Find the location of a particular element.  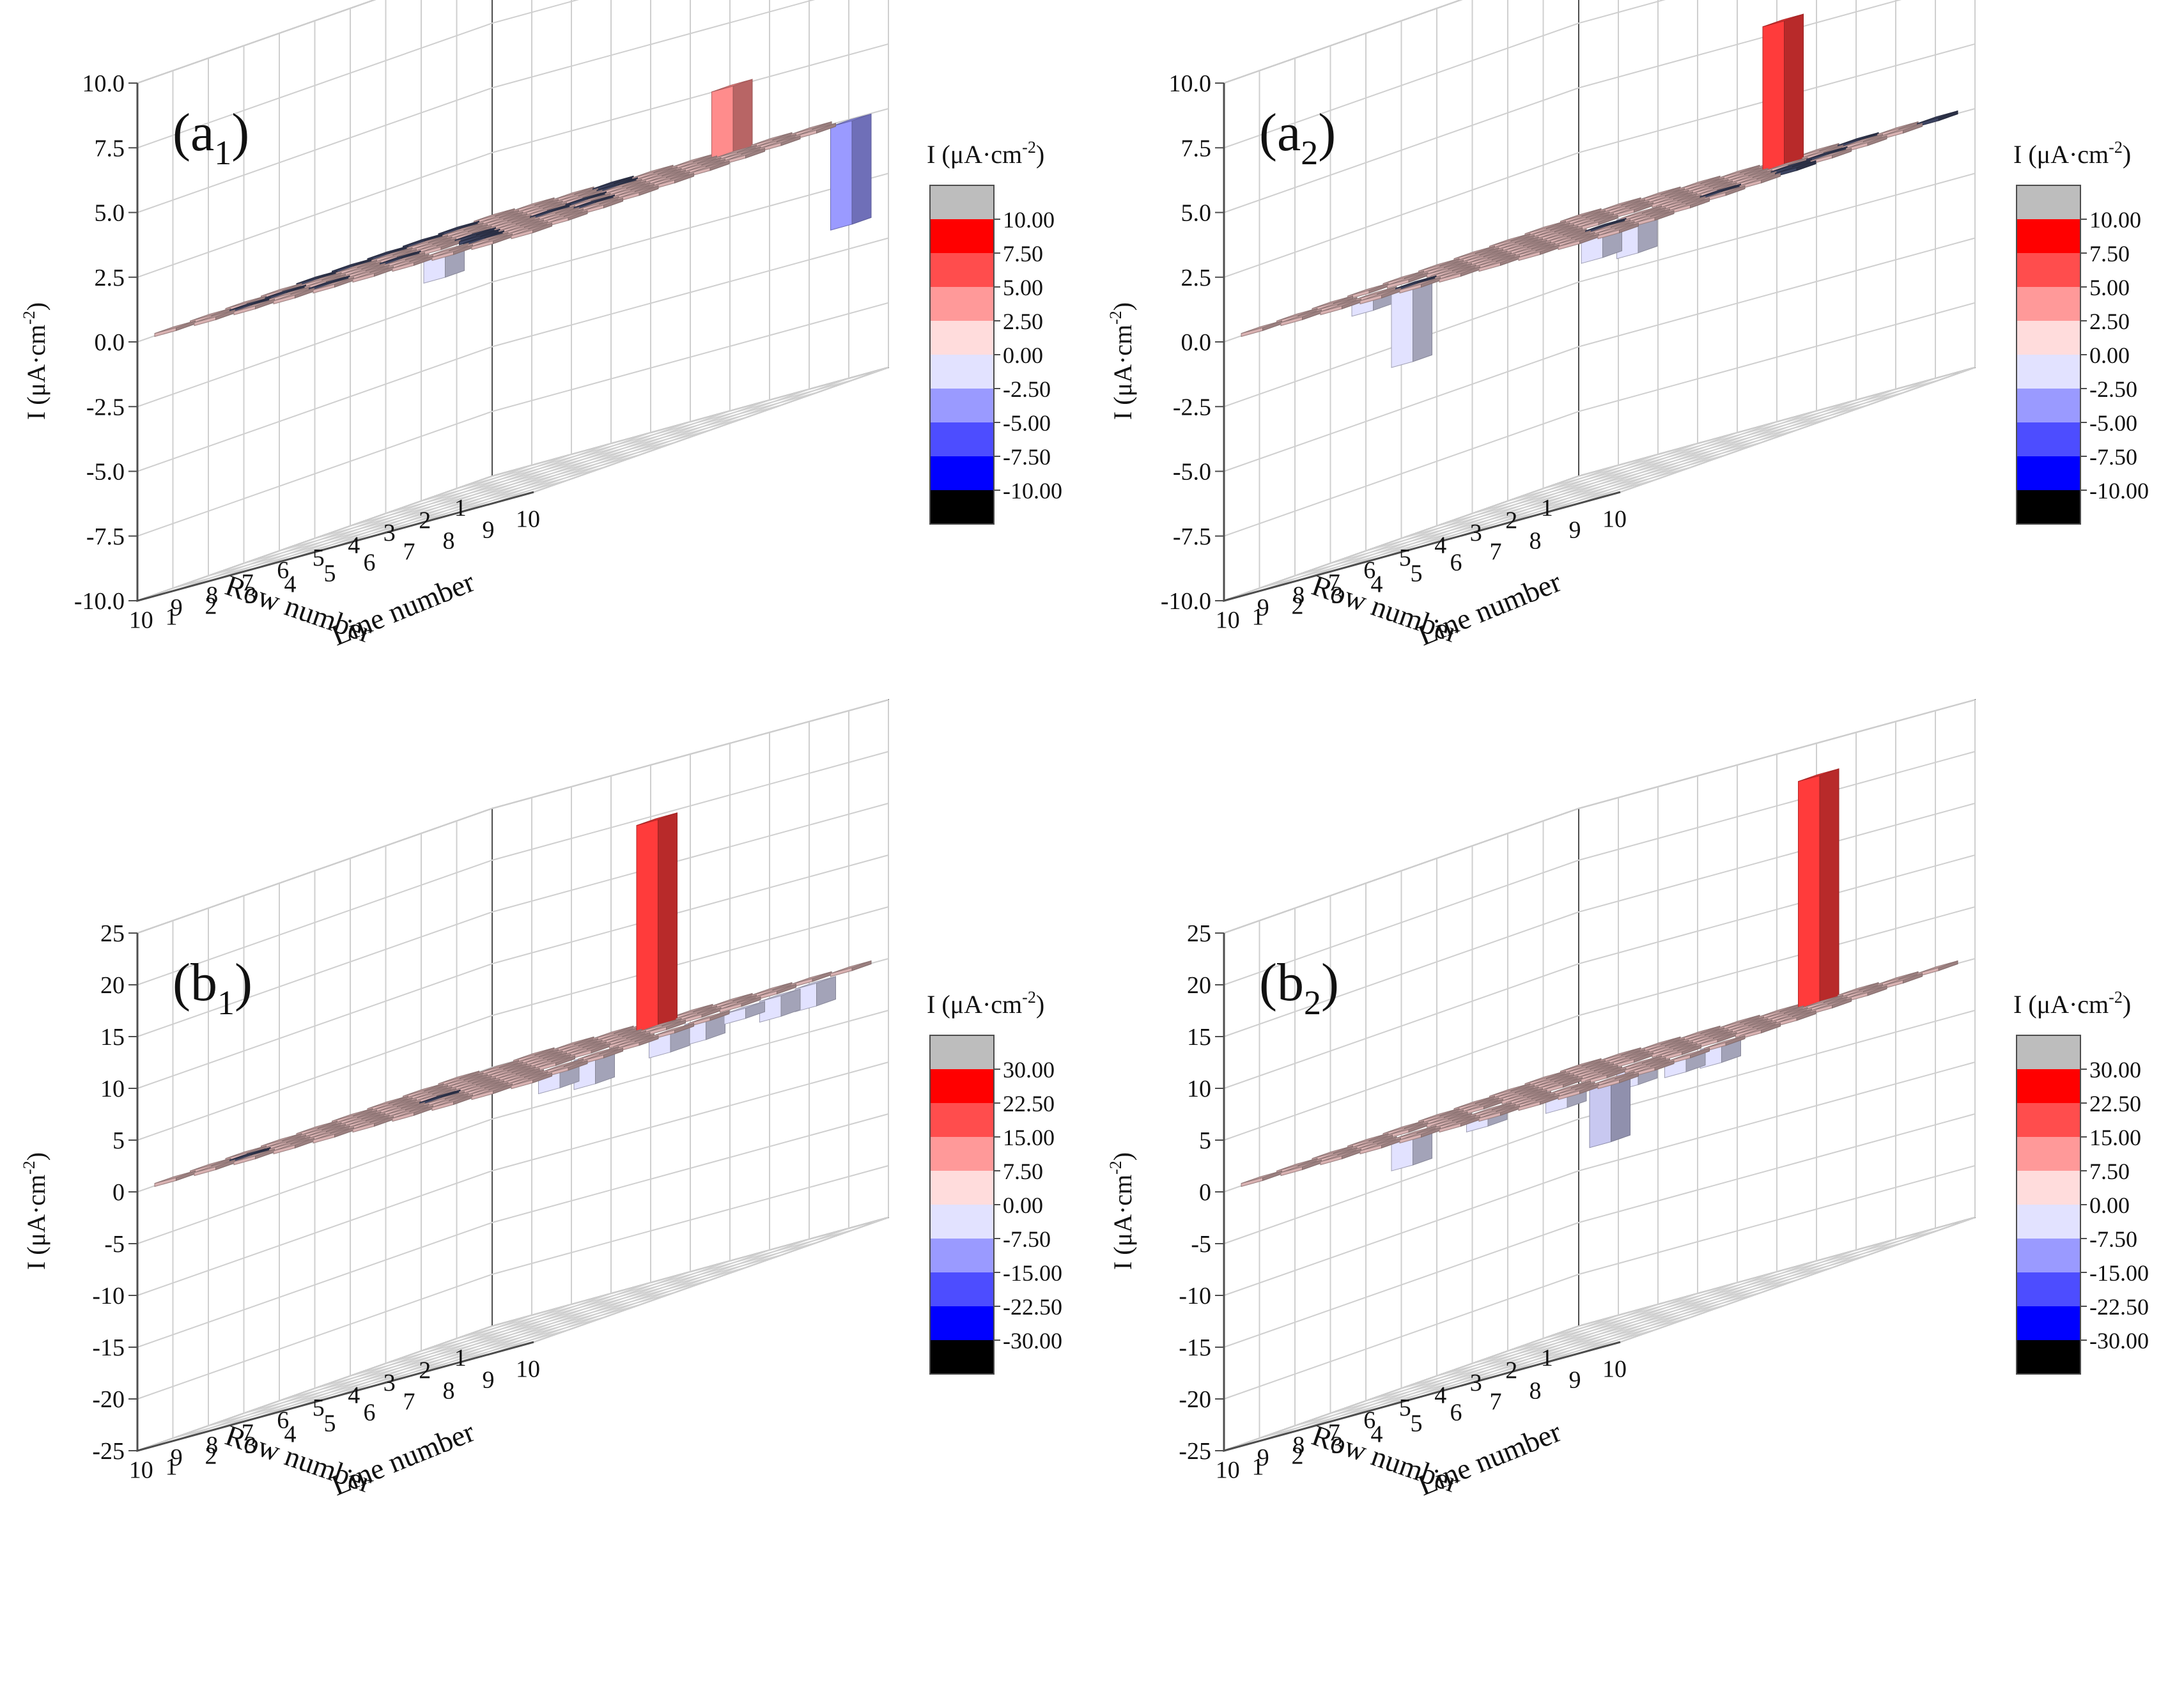

panel-label-sub: 1 is located at coordinates (222, 153).